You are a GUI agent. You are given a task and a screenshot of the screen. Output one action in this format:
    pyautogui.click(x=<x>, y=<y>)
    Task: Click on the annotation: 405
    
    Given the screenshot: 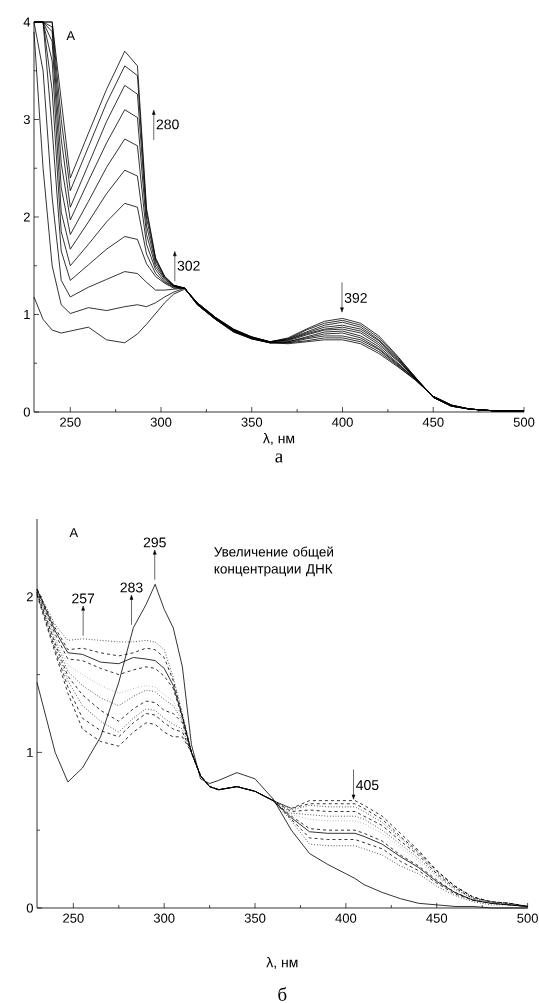 What is the action you would take?
    pyautogui.click(x=367, y=785)
    